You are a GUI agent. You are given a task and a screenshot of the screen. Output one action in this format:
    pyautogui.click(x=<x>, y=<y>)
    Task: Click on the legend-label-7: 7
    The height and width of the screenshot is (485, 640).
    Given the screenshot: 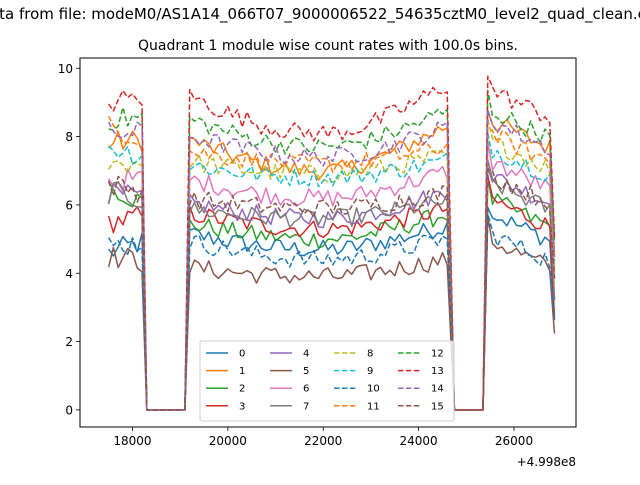 What is the action you would take?
    pyautogui.click(x=306, y=406)
    